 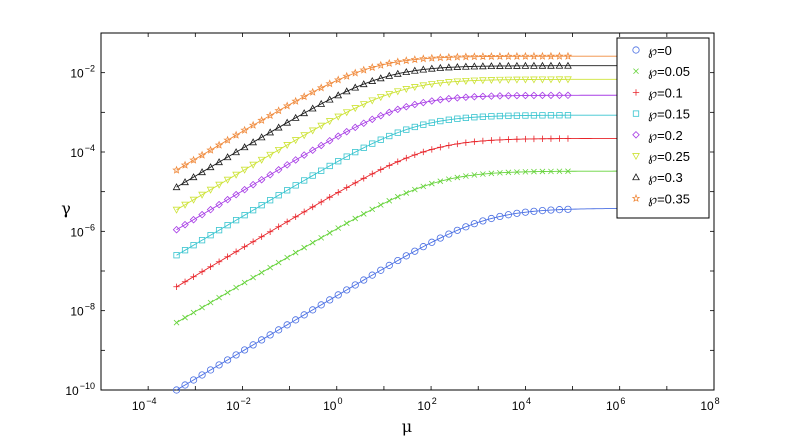 What do you see at coordinates (90, 148) in the screenshot?
I see `y-tick-exponent: −4` at bounding box center [90, 148].